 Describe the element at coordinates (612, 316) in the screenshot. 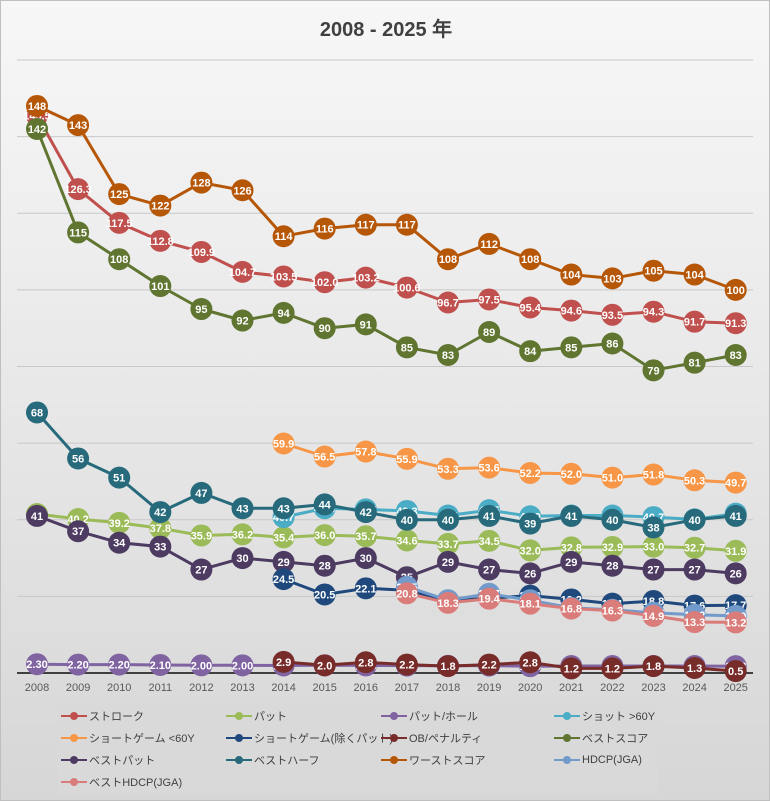

I see `data-label: 93.5` at that location.